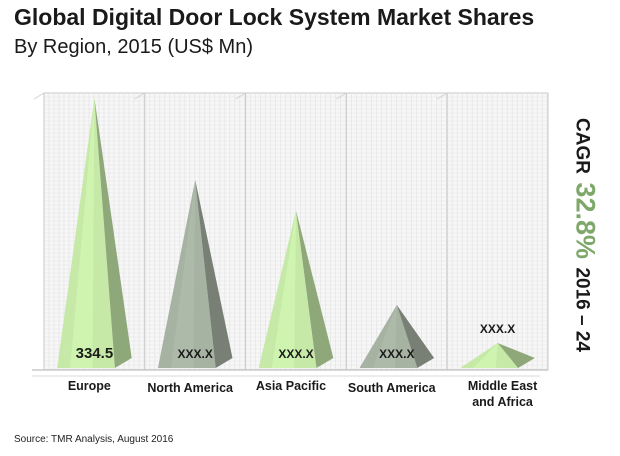 The height and width of the screenshot is (456, 620). I want to click on source-note: Source: TMR Analysis, August 2016, so click(94, 439).